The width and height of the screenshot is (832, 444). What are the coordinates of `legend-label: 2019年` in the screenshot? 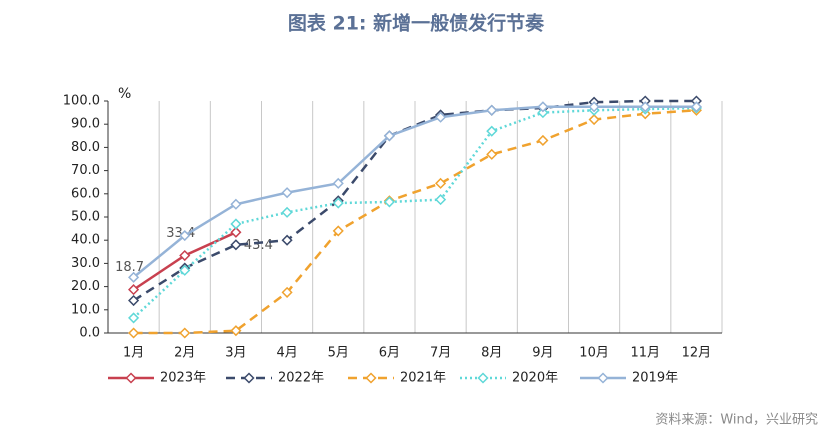 It's located at (655, 378).